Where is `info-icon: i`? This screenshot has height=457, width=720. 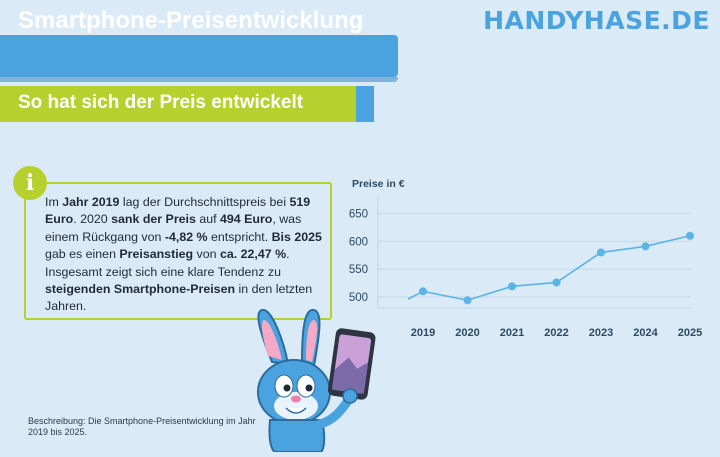 info-icon: i is located at coordinates (30, 183).